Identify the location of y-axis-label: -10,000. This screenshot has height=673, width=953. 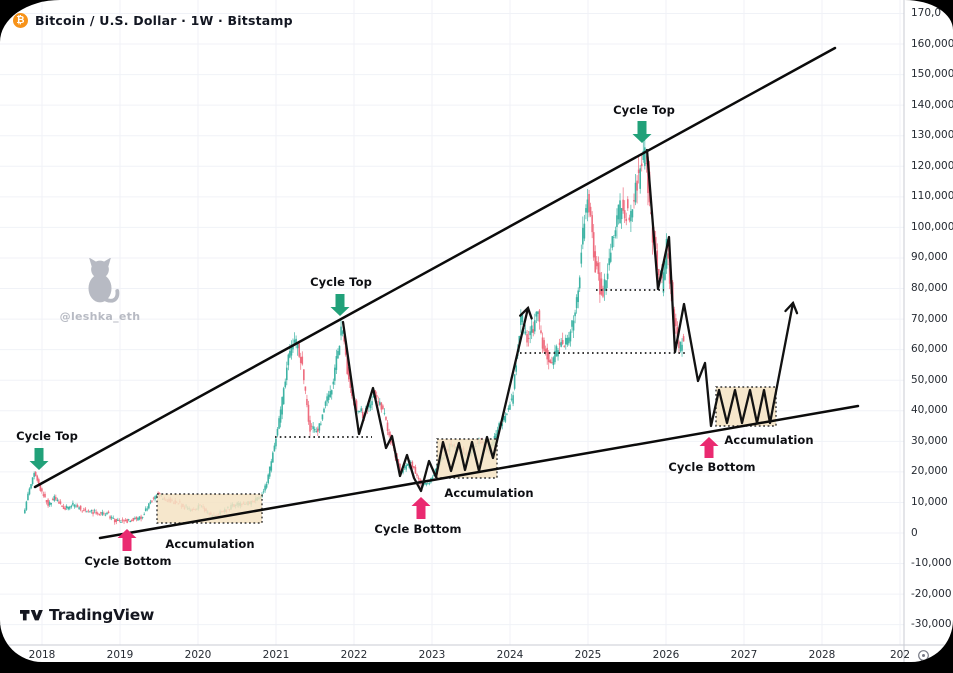
(931, 563).